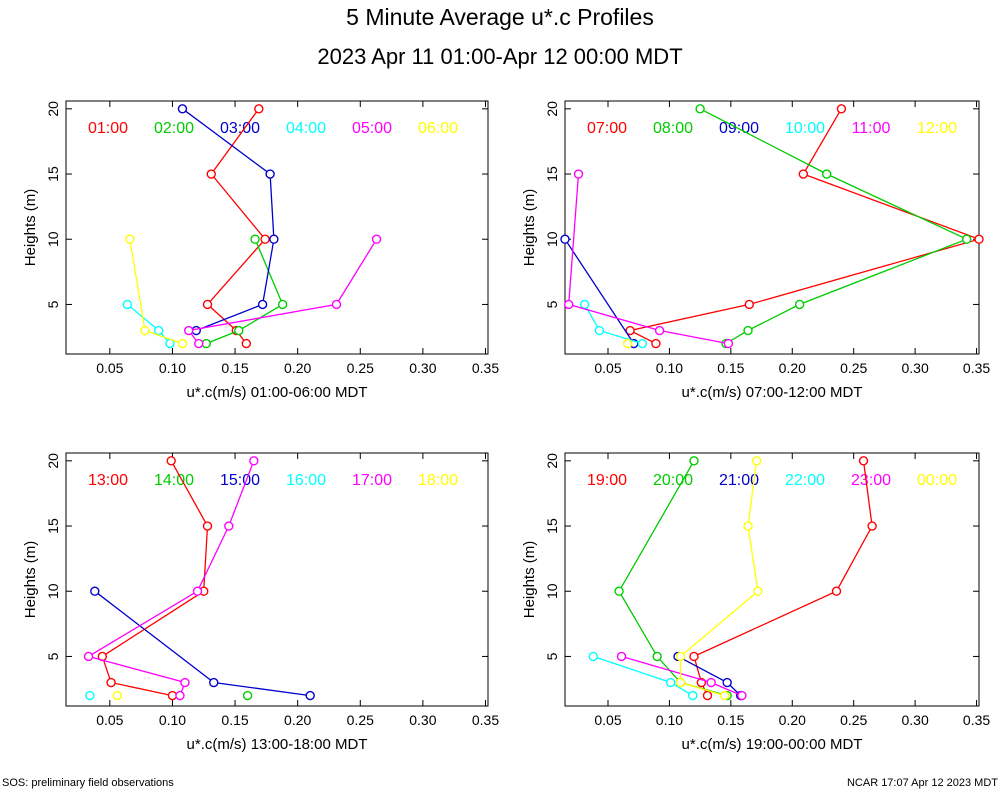 The height and width of the screenshot is (800, 1000). What do you see at coordinates (552, 591) in the screenshot?
I see `y-tick-label: 10` at bounding box center [552, 591].